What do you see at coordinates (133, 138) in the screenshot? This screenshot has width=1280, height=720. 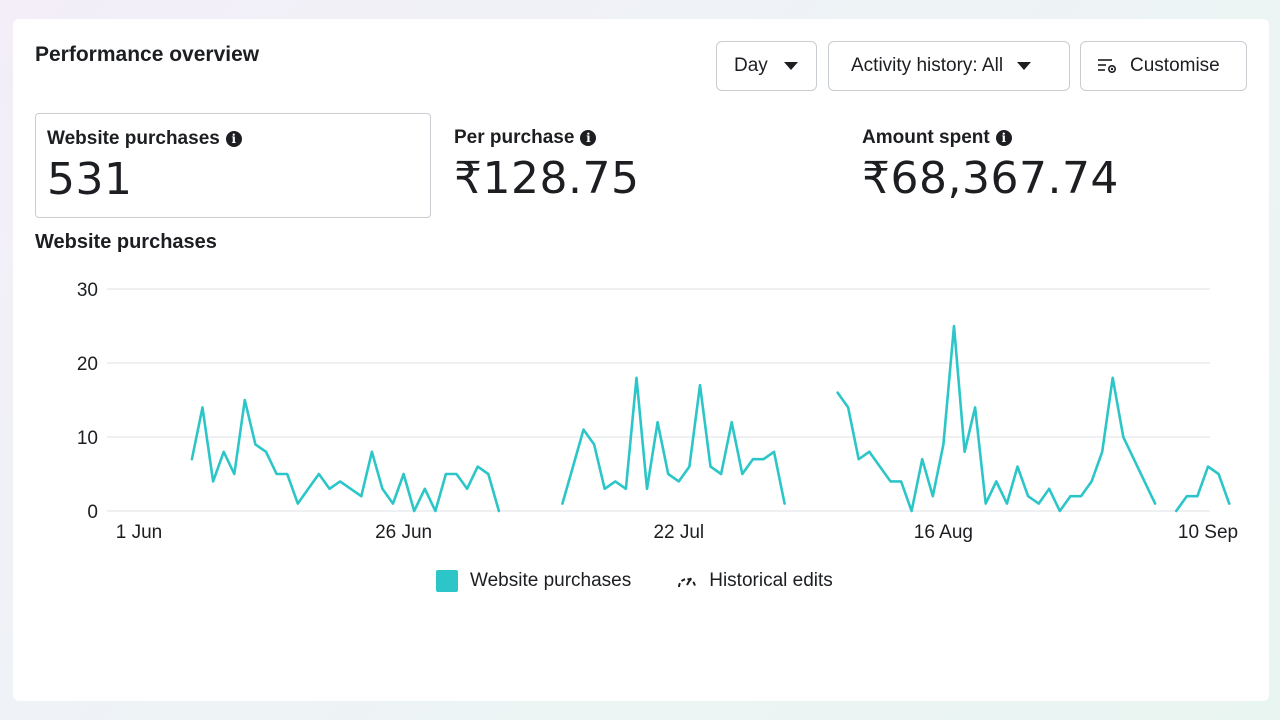 I see `metric-label: Website purchases` at bounding box center [133, 138].